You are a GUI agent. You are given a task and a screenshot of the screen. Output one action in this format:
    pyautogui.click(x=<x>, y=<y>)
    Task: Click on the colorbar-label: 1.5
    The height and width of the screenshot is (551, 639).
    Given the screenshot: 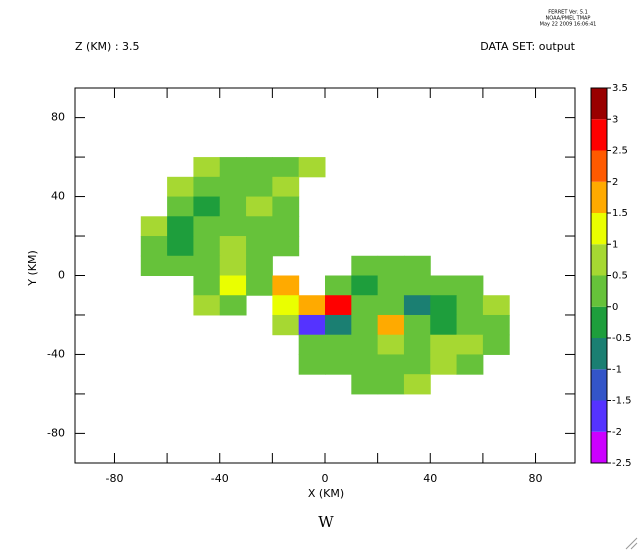 What is the action you would take?
    pyautogui.click(x=620, y=213)
    